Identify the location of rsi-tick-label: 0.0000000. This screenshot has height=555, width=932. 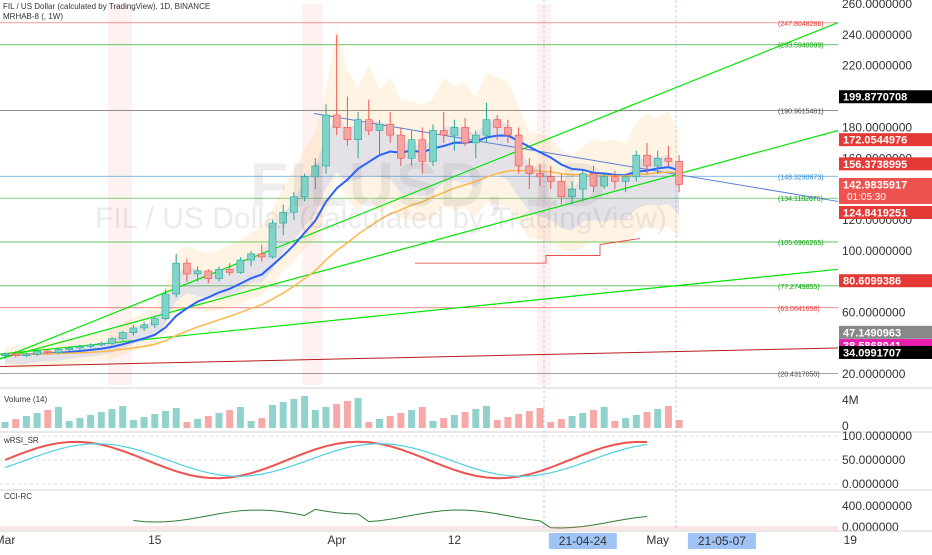
(870, 484).